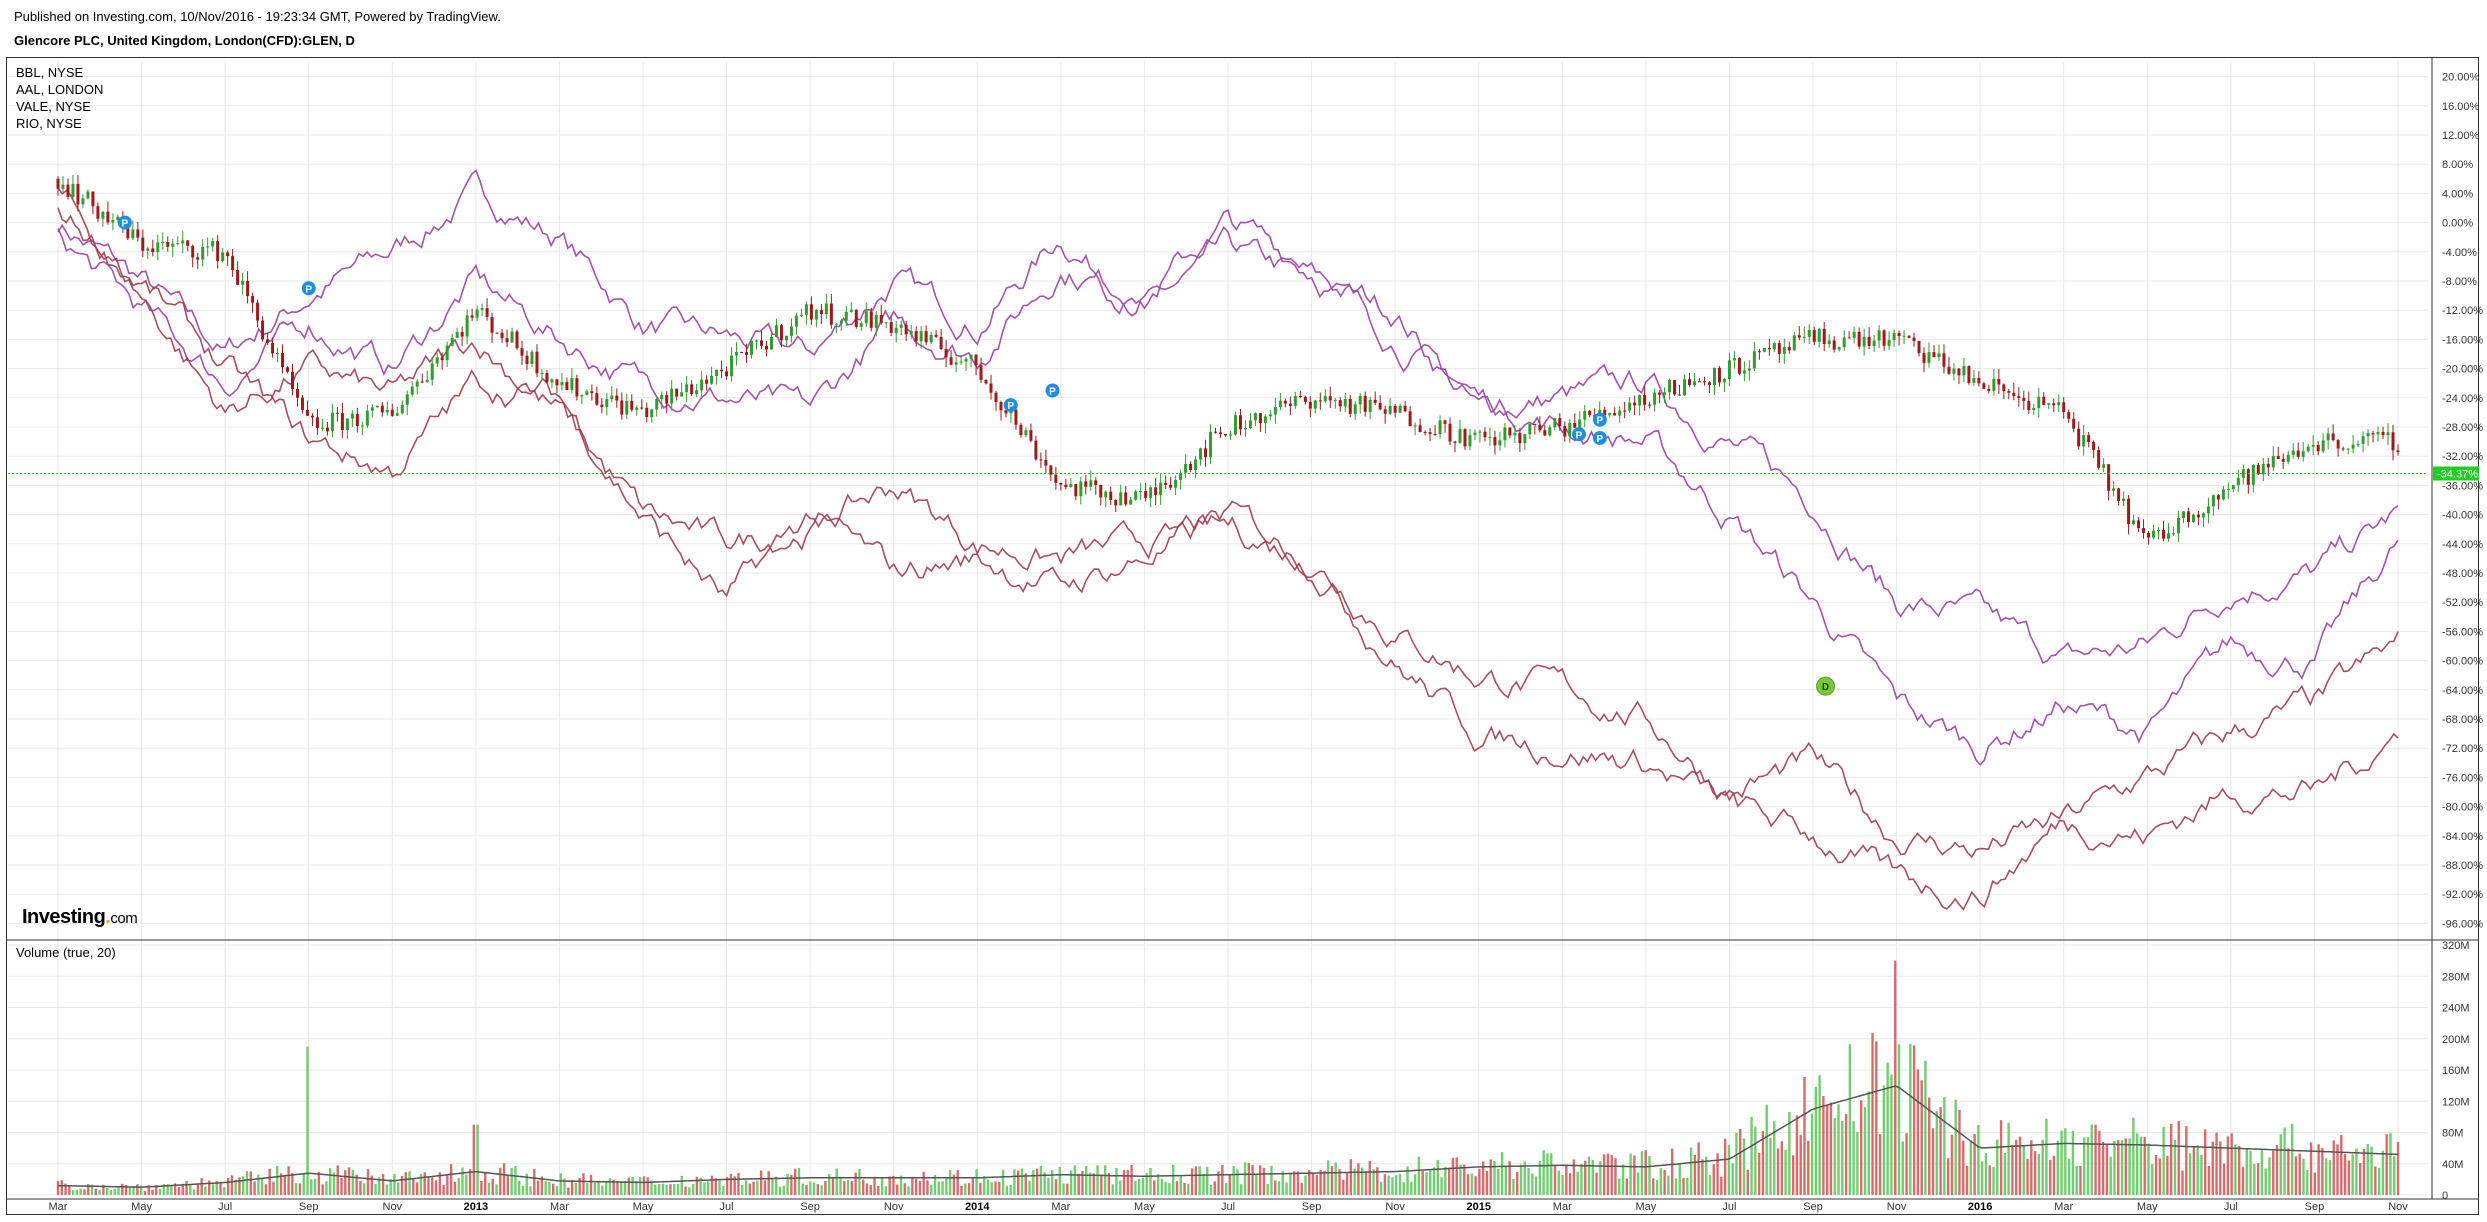 This screenshot has height=1222, width=2487. I want to click on y-tick-label: -40.00%, so click(2462, 516).